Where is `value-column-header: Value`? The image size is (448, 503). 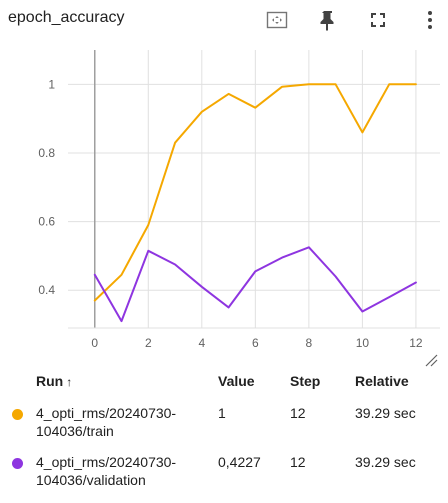
value-column-header: Value is located at coordinates (236, 381).